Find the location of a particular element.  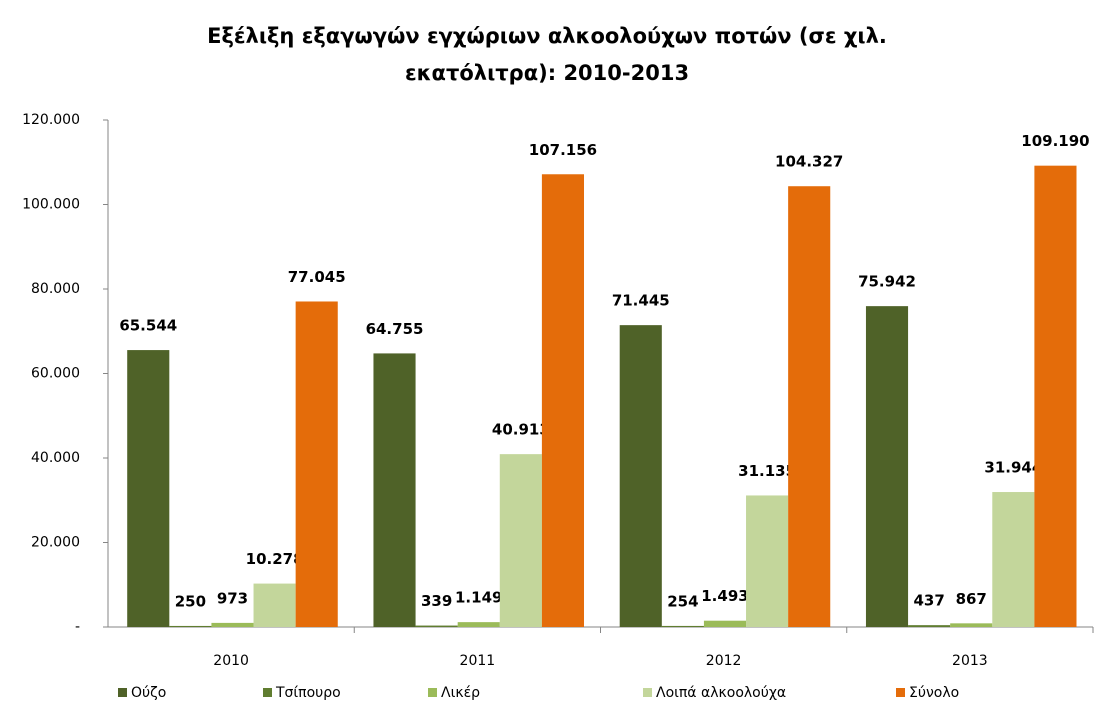

value-label: 973 is located at coordinates (232, 598).